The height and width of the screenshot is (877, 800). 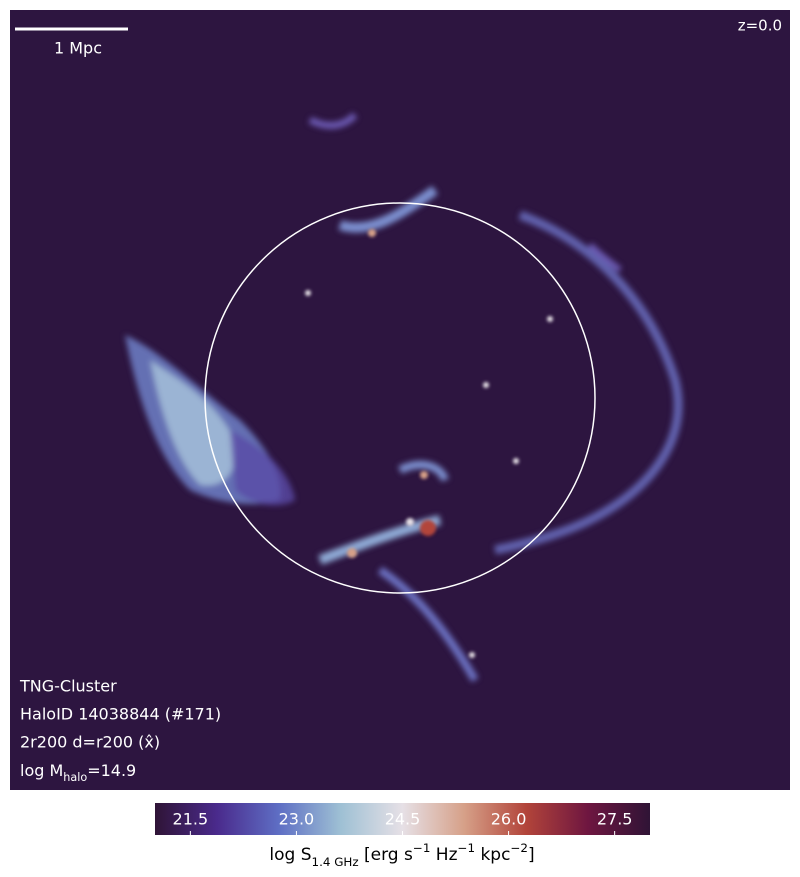 I want to click on info-line: HaloID 14038844 (#171), so click(x=120, y=714).